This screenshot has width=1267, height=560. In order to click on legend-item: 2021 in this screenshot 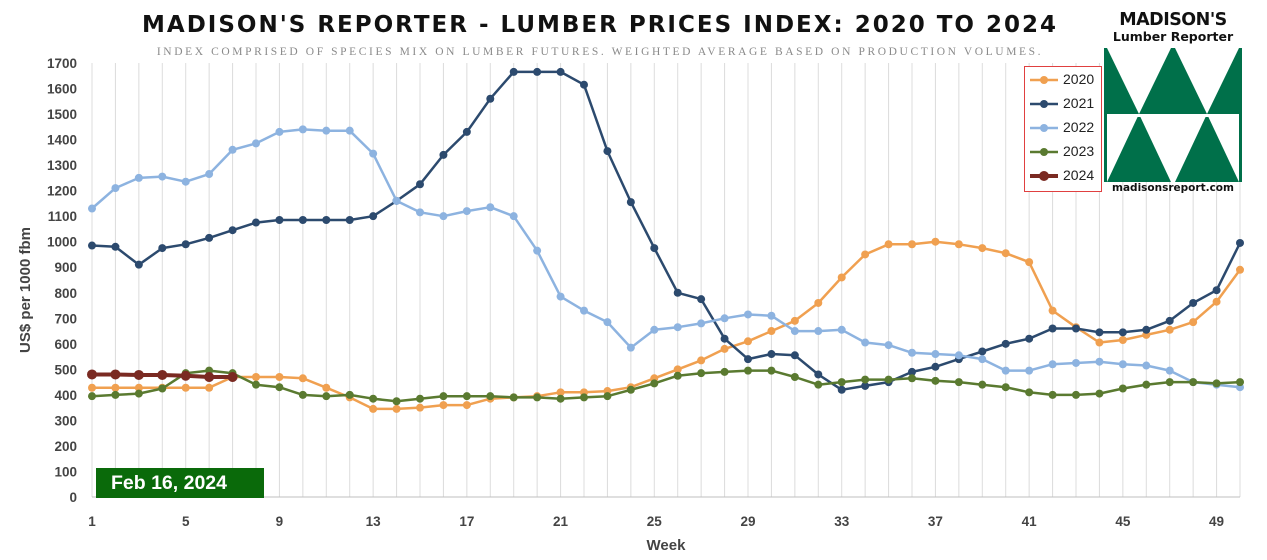, I will do `click(1063, 104)`.